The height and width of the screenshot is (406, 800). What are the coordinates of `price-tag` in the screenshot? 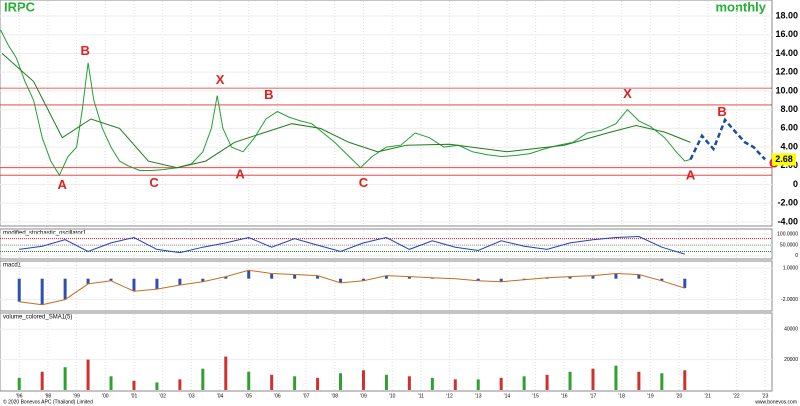 It's located at (784, 159).